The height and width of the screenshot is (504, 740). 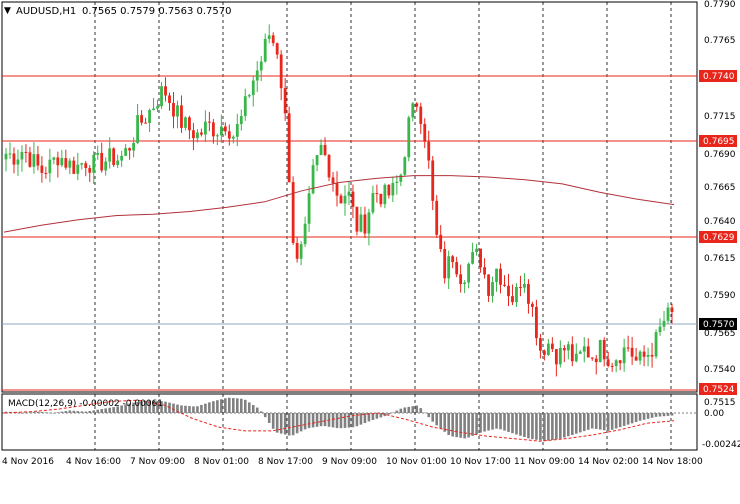 I want to click on ohlc-values: 0.7565 0.7579 0.7563 0.7570, so click(x=157, y=11).